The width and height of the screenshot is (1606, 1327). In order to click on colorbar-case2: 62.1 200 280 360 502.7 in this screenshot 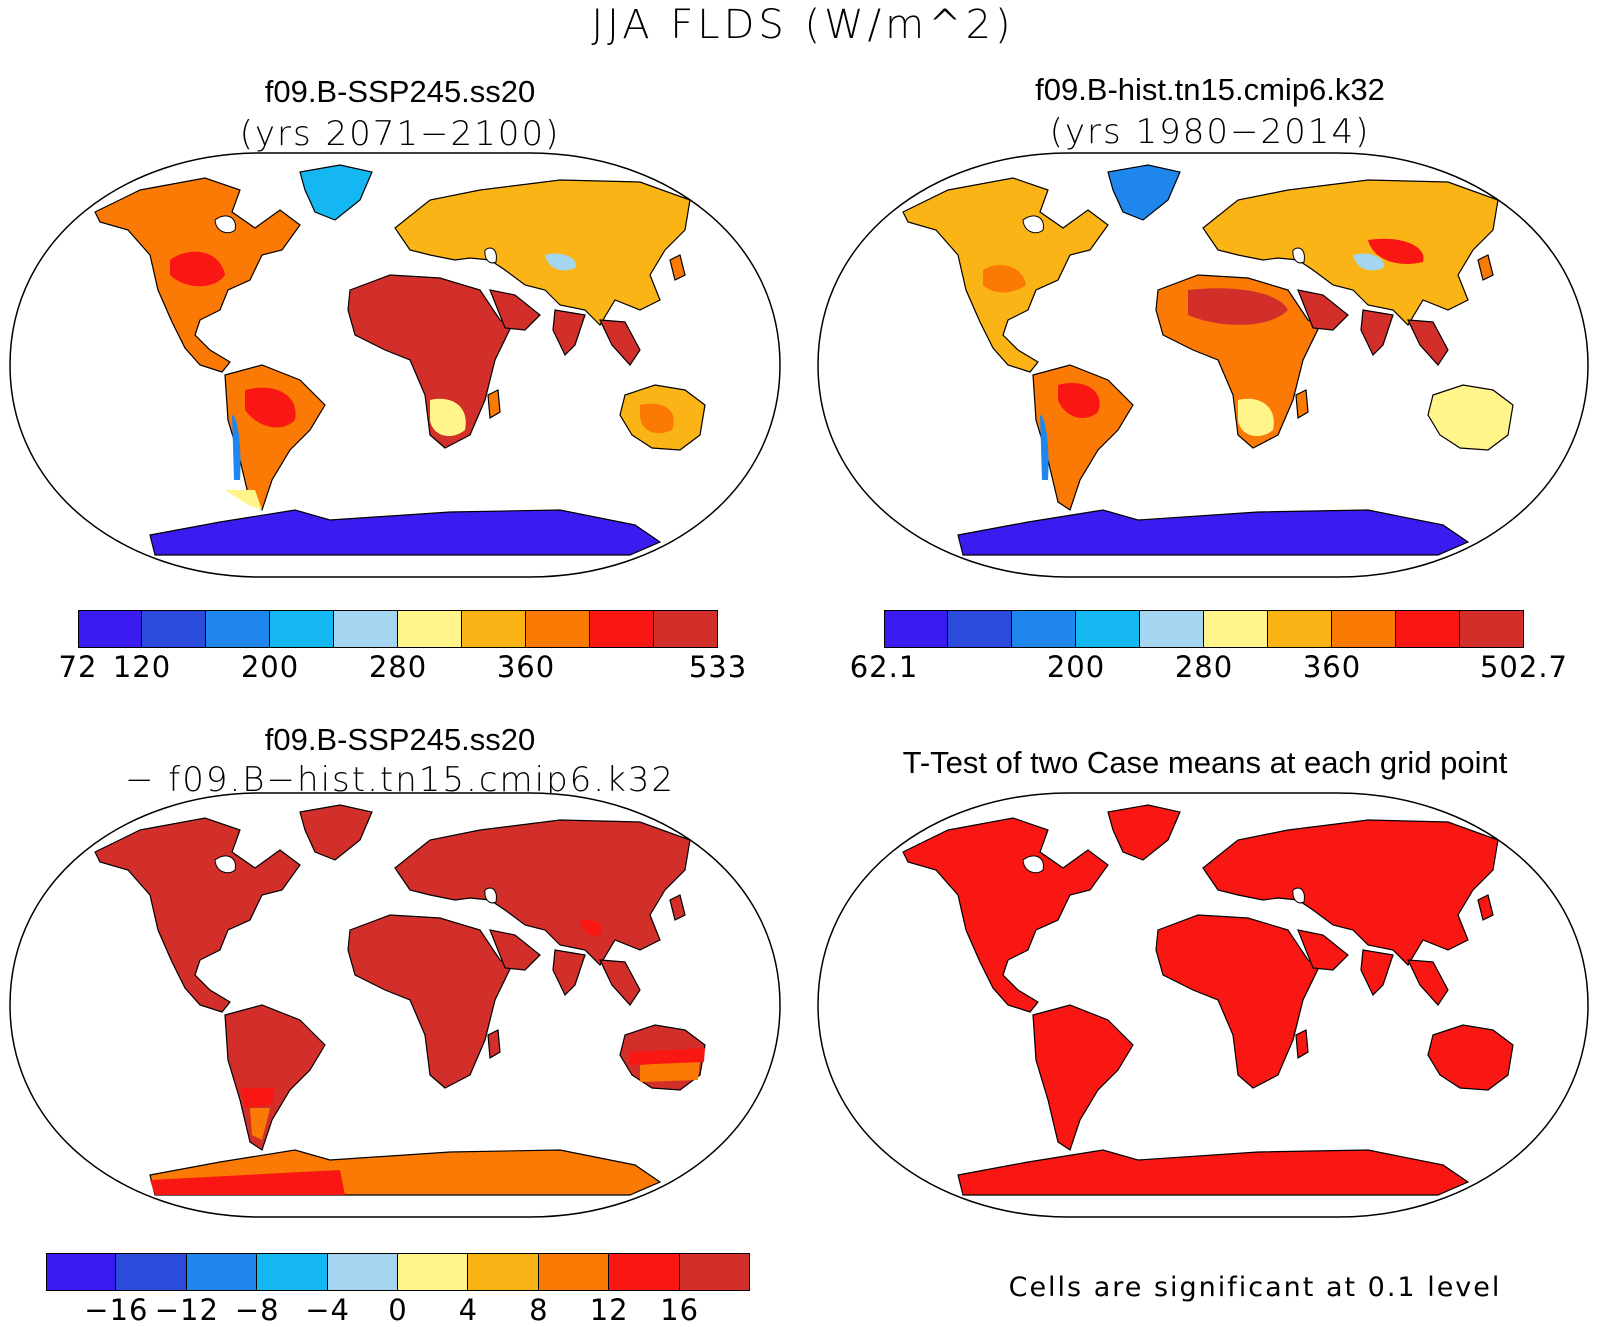, I will do `click(1208, 647)`.